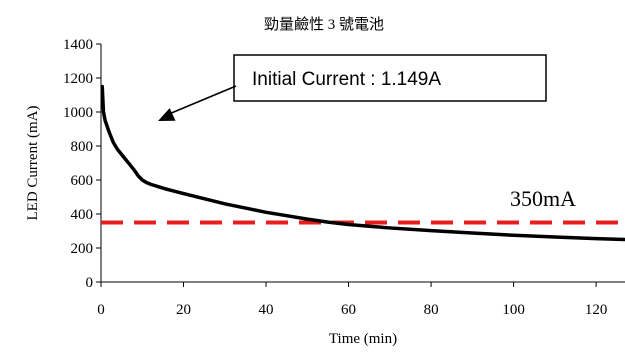 Image resolution: width=625 pixels, height=353 pixels. I want to click on x-tick-label: 120, so click(596, 310).